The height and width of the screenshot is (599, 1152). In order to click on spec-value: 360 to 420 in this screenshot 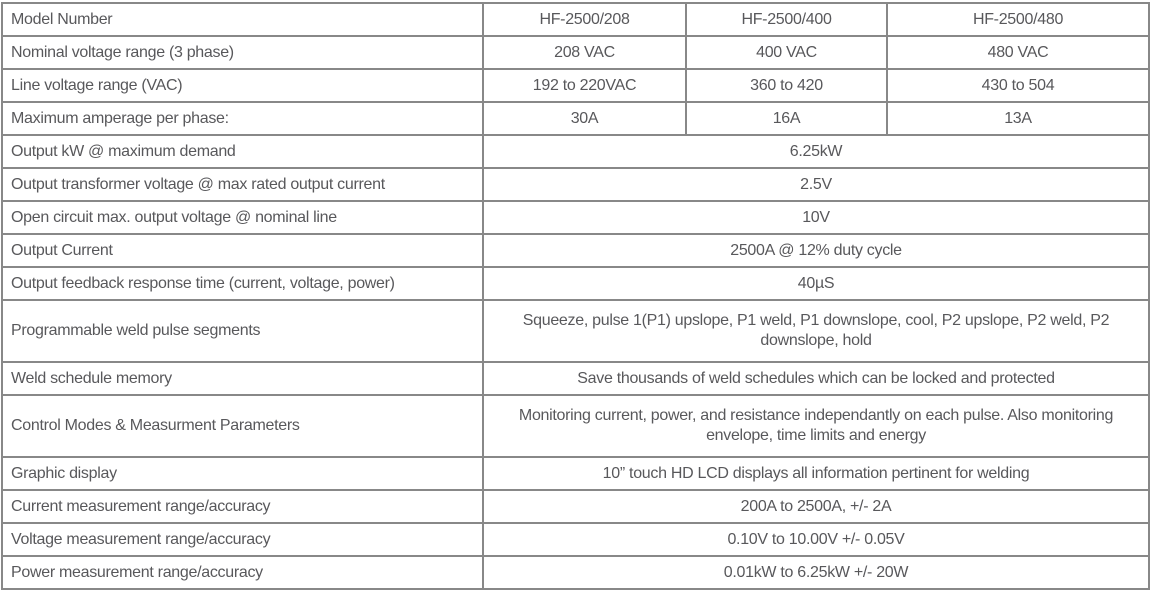, I will do `click(786, 85)`.